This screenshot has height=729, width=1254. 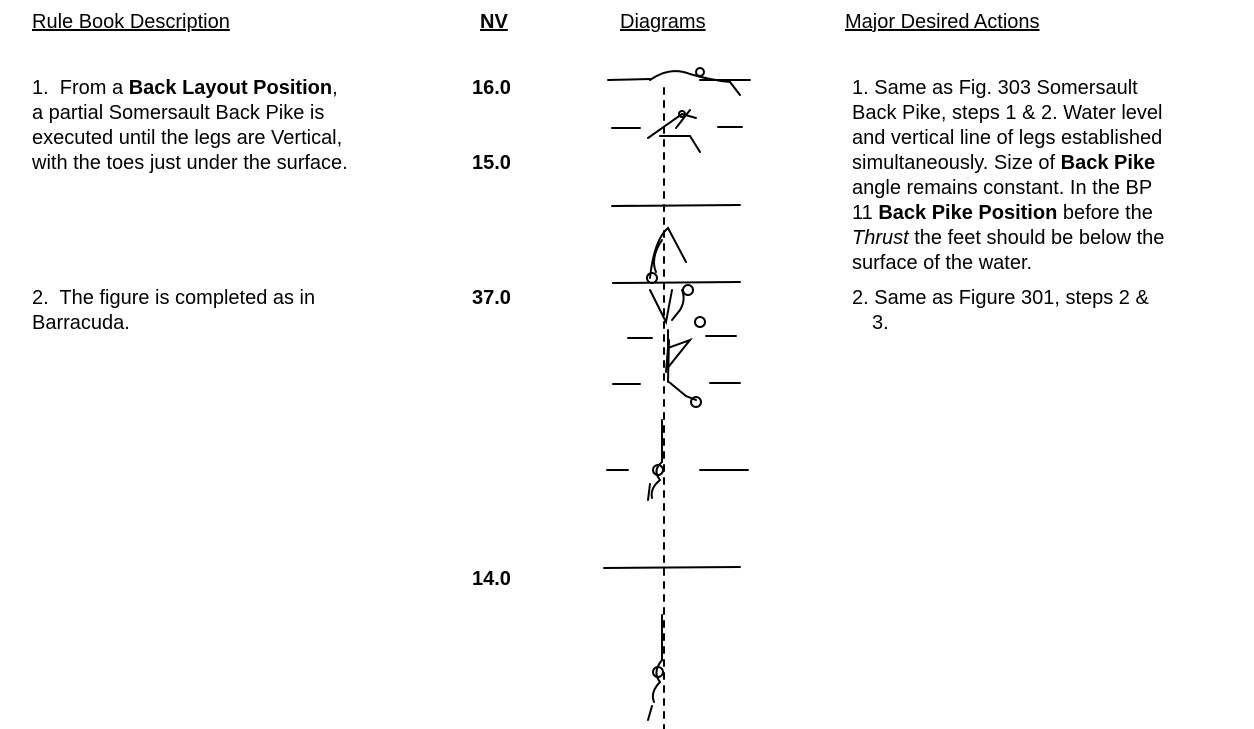 I want to click on figures, so click(x=693, y=394).